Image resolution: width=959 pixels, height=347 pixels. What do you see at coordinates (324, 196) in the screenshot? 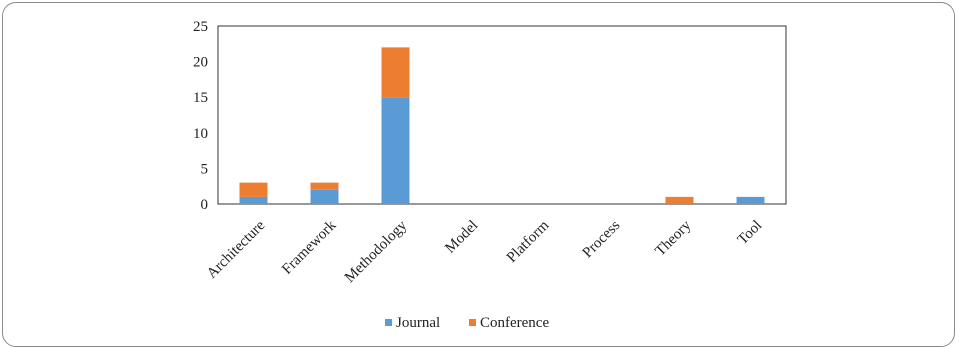
I see `bar-journal-framework` at bounding box center [324, 196].